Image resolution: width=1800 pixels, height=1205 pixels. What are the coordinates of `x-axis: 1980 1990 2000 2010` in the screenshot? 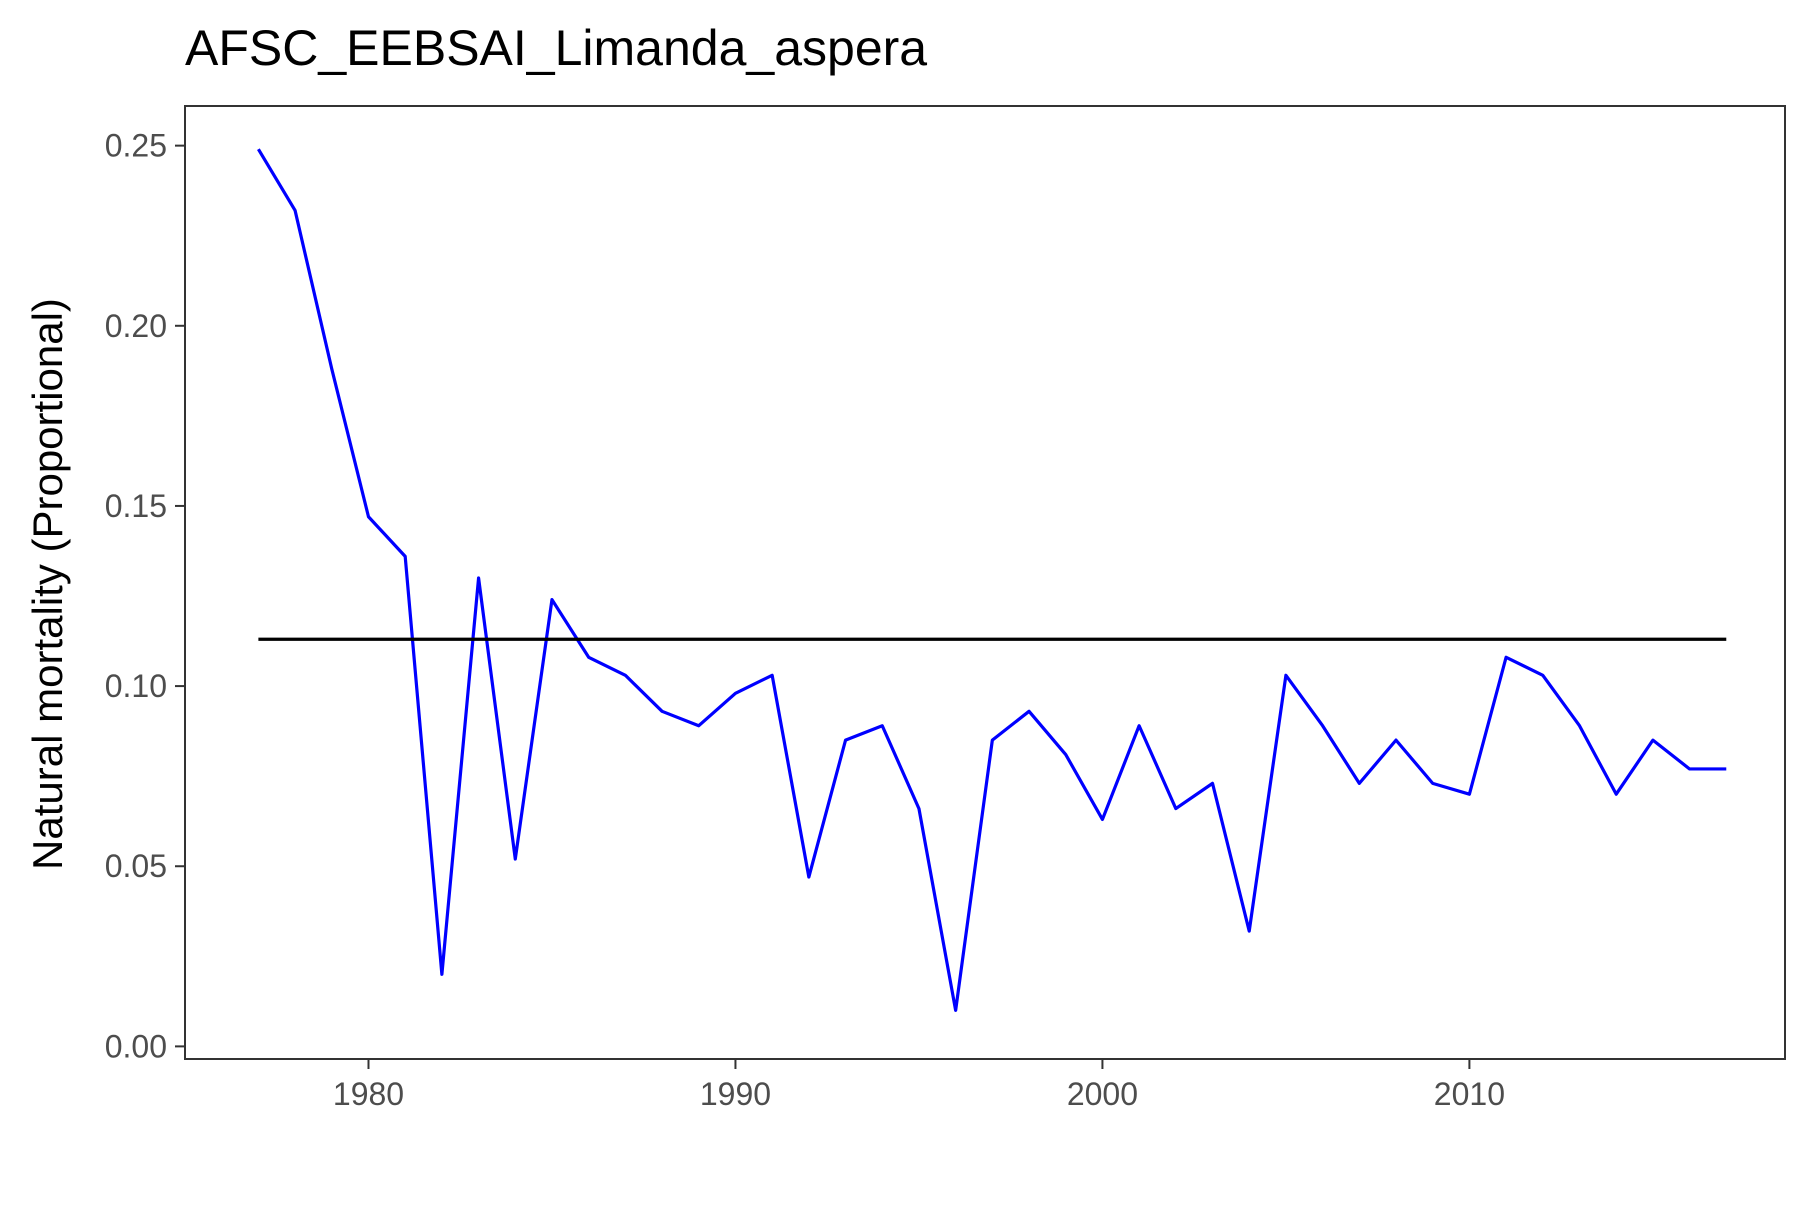 It's located at (919, 1085).